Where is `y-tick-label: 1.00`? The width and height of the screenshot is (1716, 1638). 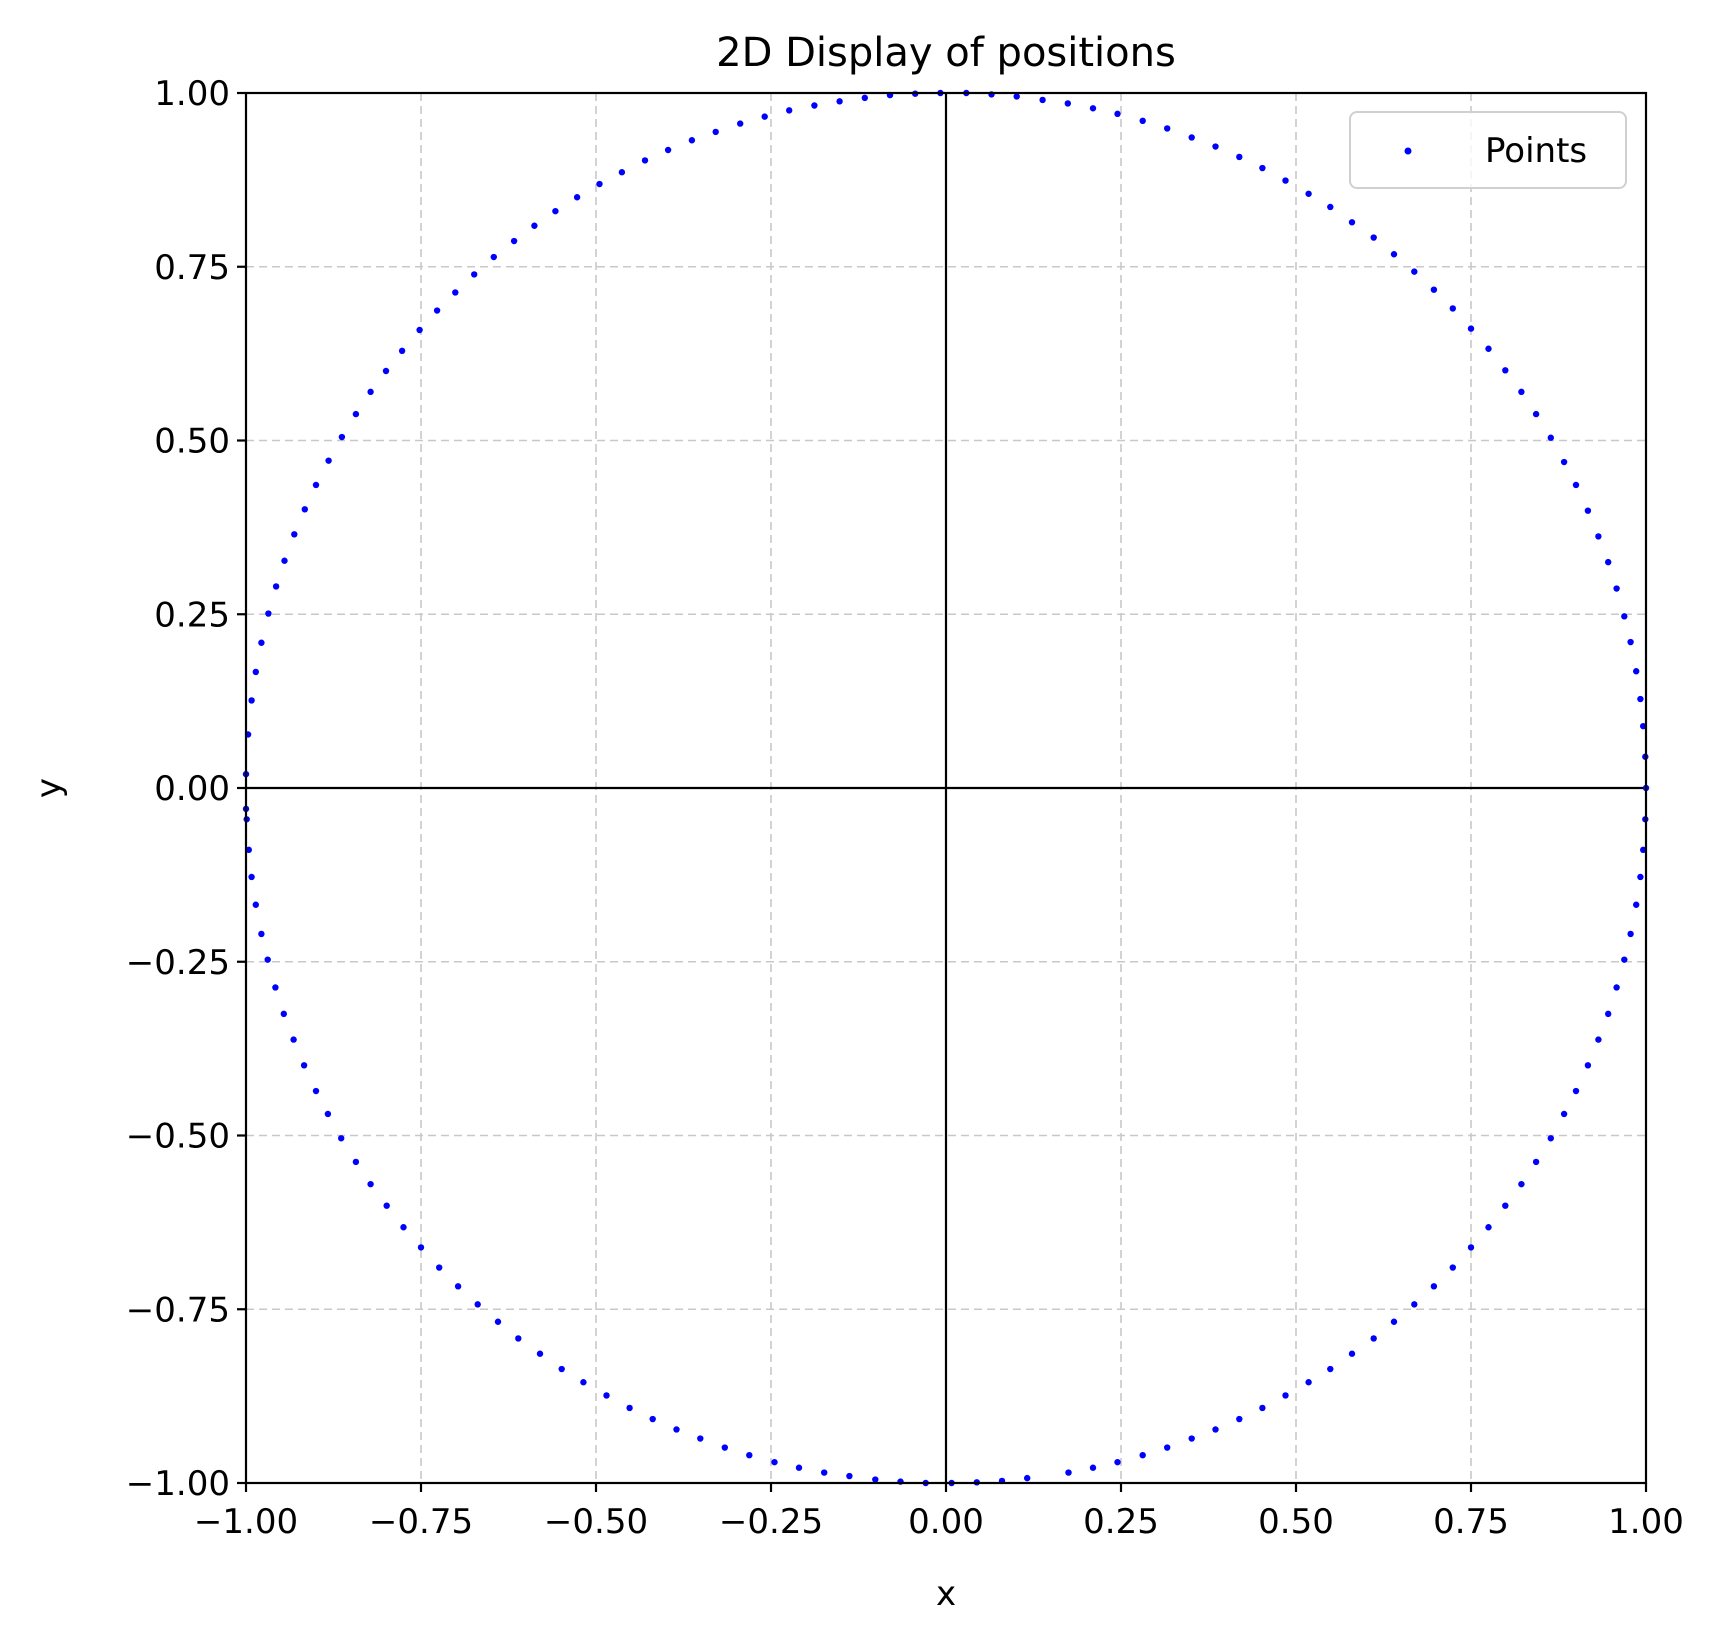 y-tick-label: 1.00 is located at coordinates (192, 94).